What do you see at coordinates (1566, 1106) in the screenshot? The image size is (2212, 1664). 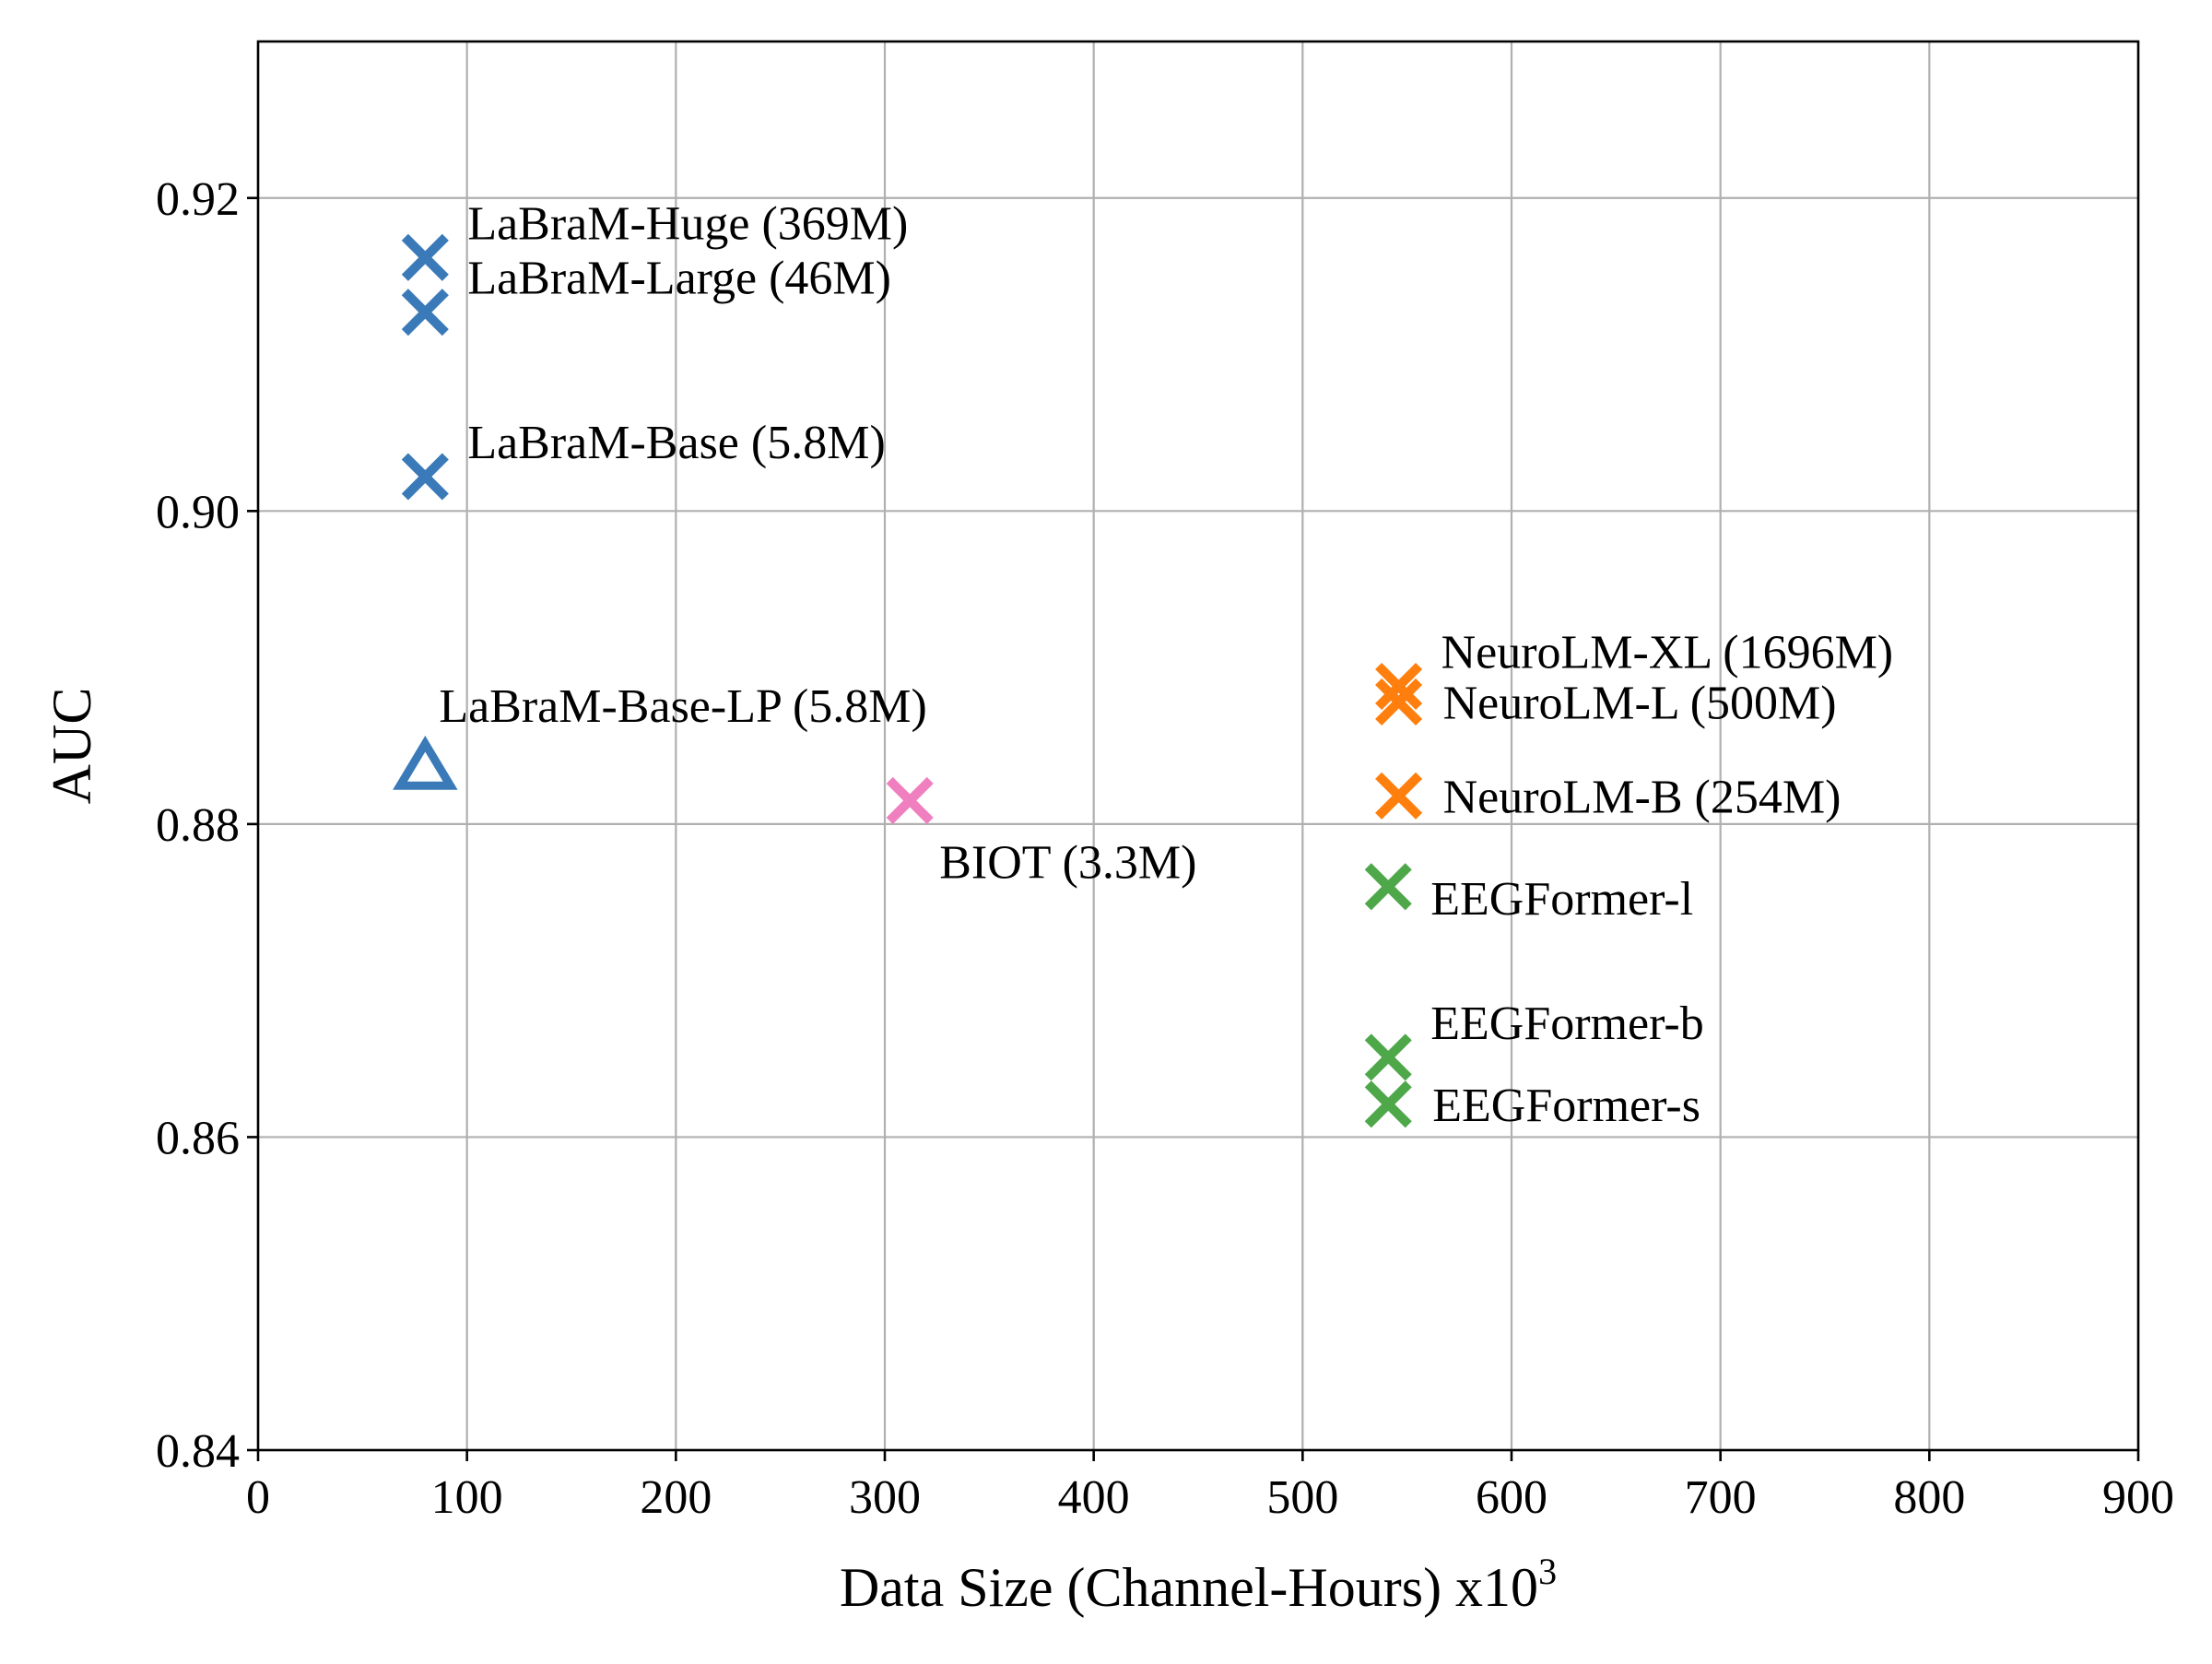 I see `label-eegformer-s: EEGFormer-s` at bounding box center [1566, 1106].